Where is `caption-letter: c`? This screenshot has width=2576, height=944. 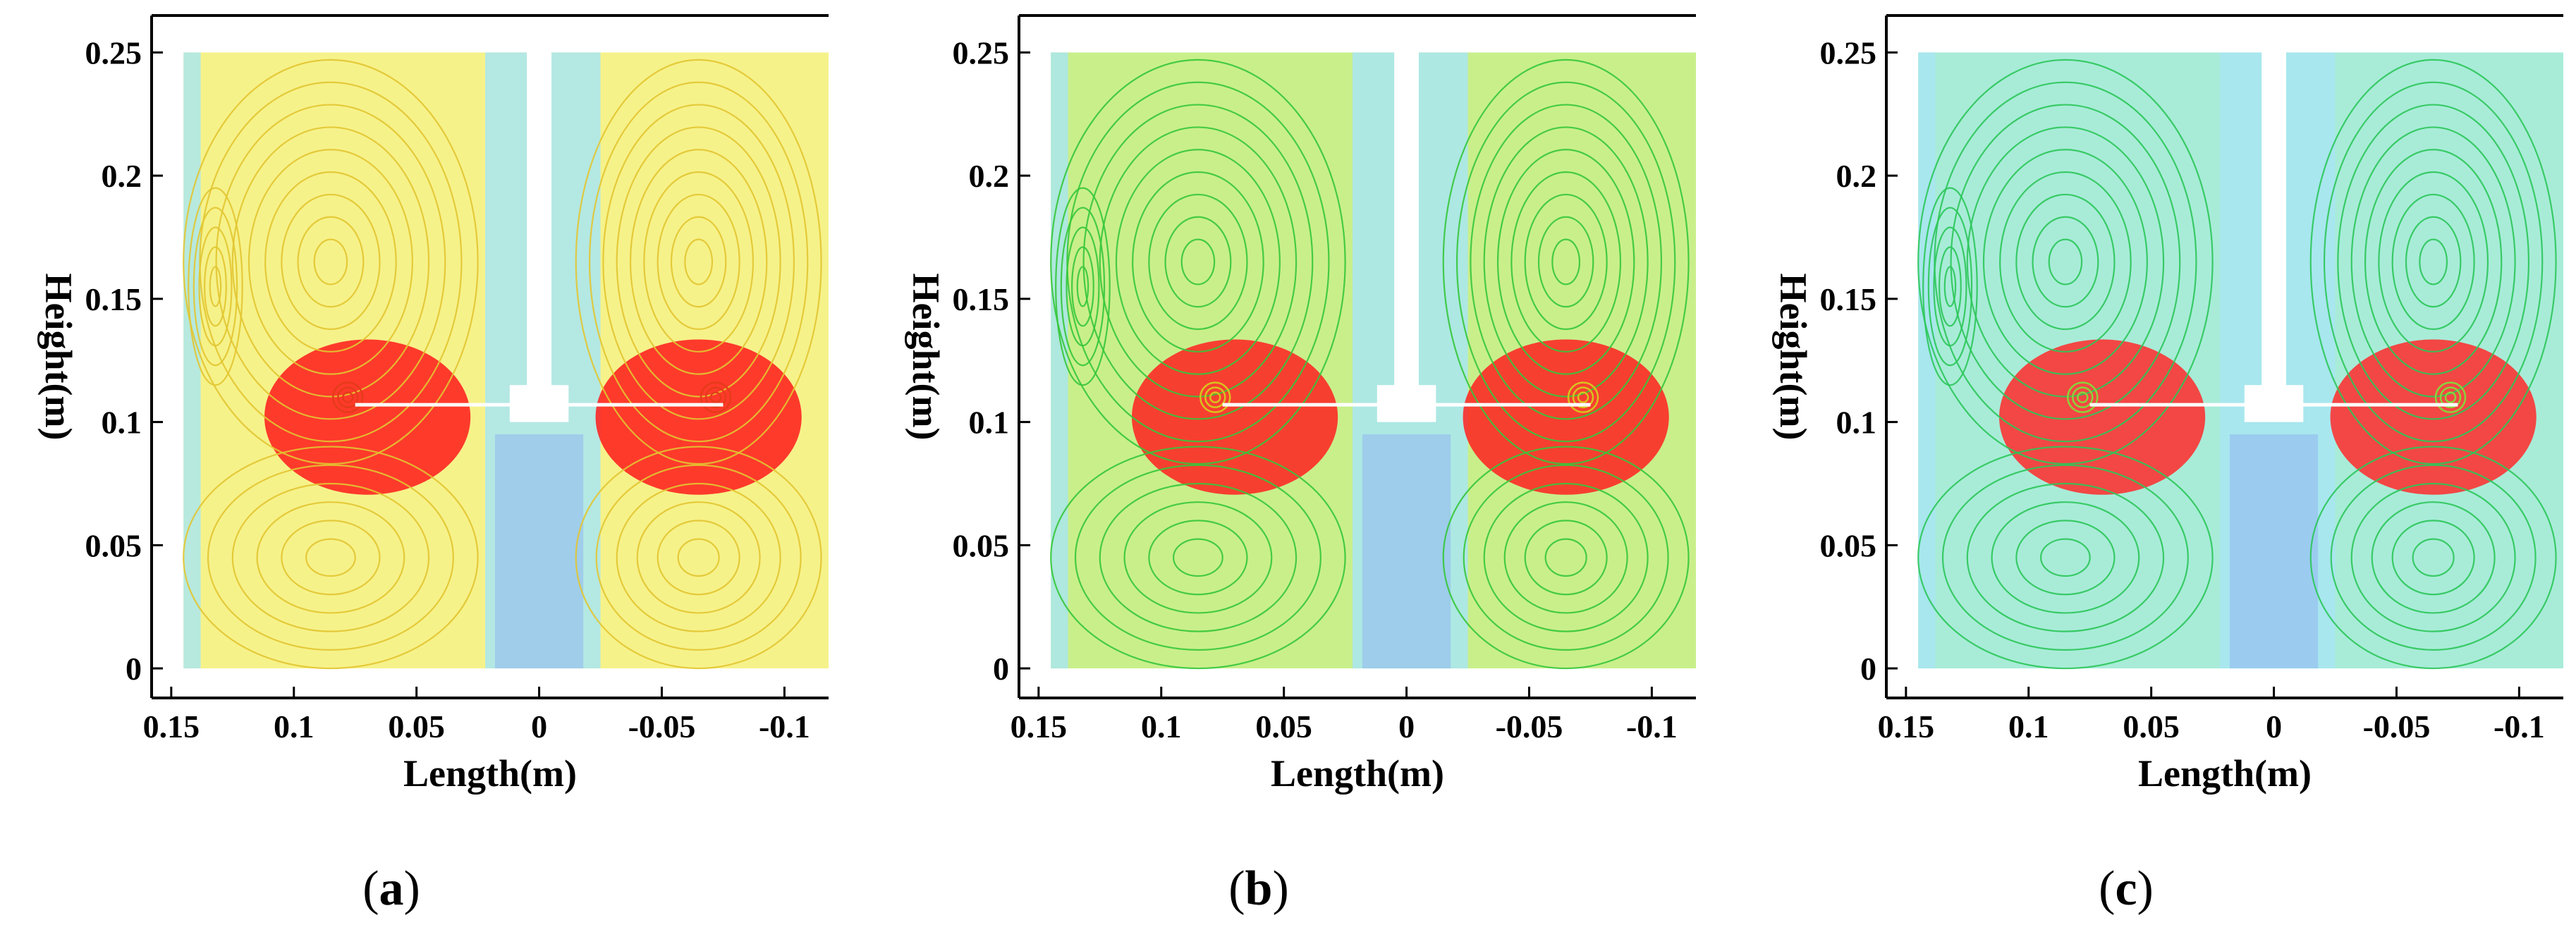
caption-letter: c is located at coordinates (2126, 889).